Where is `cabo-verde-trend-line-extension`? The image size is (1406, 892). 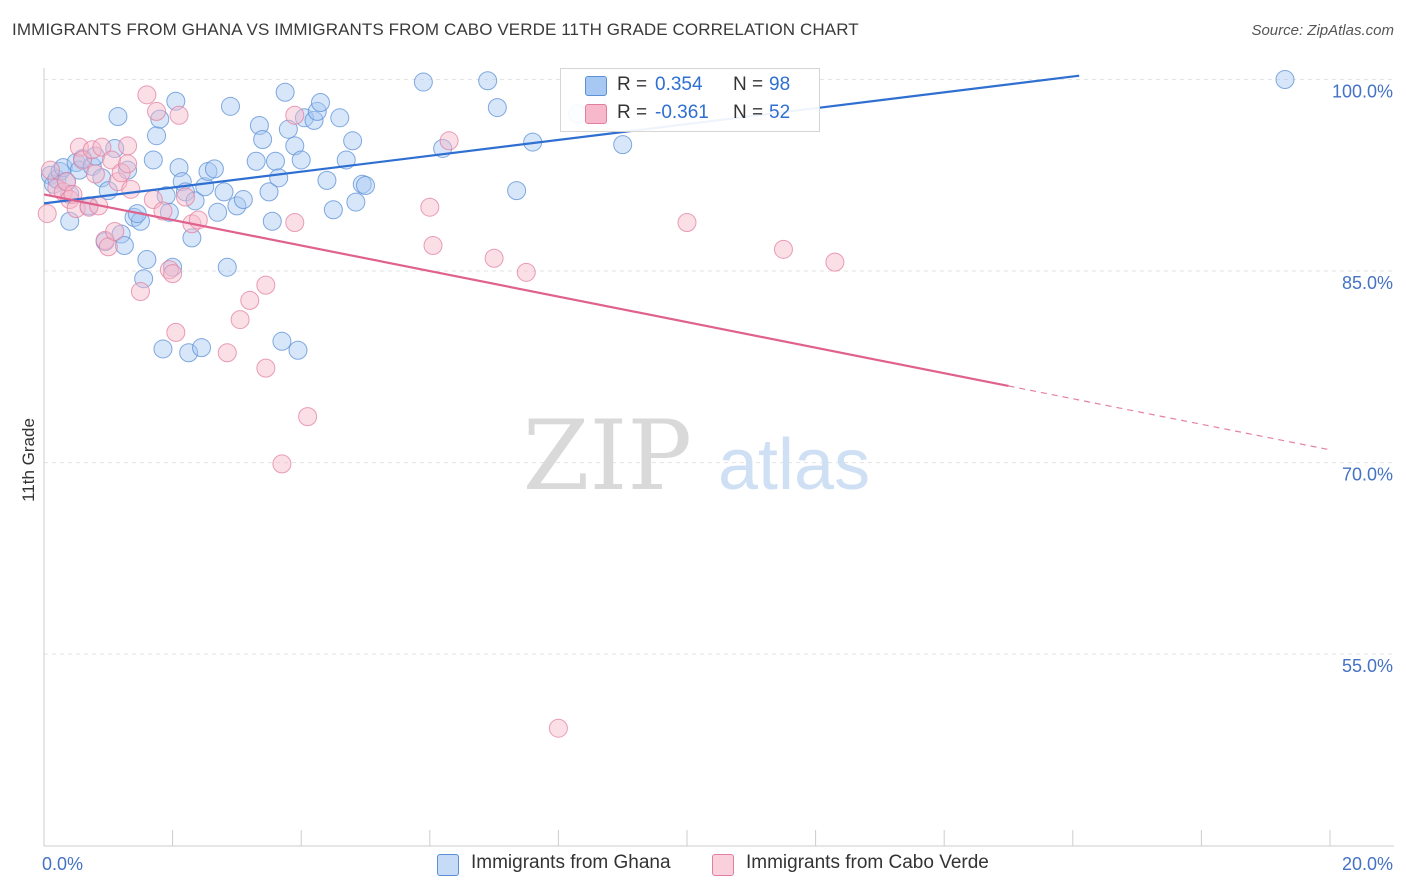 cabo-verde-trend-line-extension is located at coordinates (1169, 418).